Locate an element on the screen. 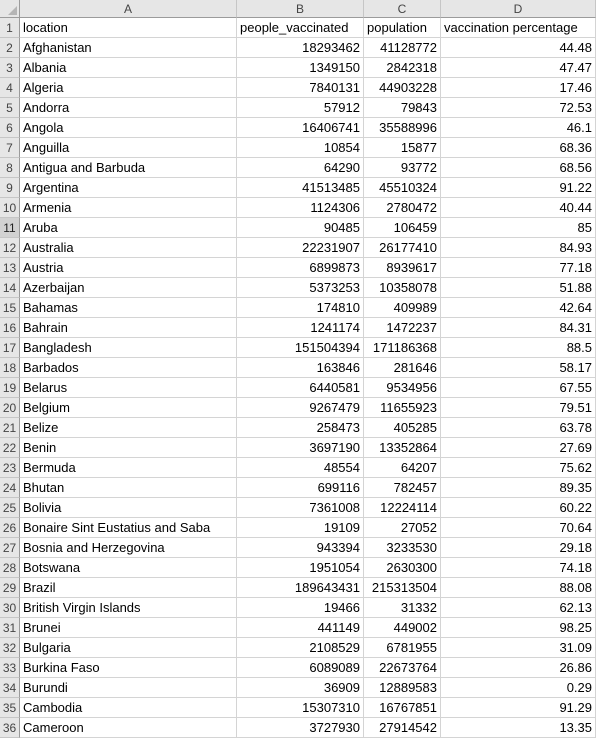 This screenshot has height=739, width=596. cell-people-vaccinated: 1349150 is located at coordinates (300, 68).